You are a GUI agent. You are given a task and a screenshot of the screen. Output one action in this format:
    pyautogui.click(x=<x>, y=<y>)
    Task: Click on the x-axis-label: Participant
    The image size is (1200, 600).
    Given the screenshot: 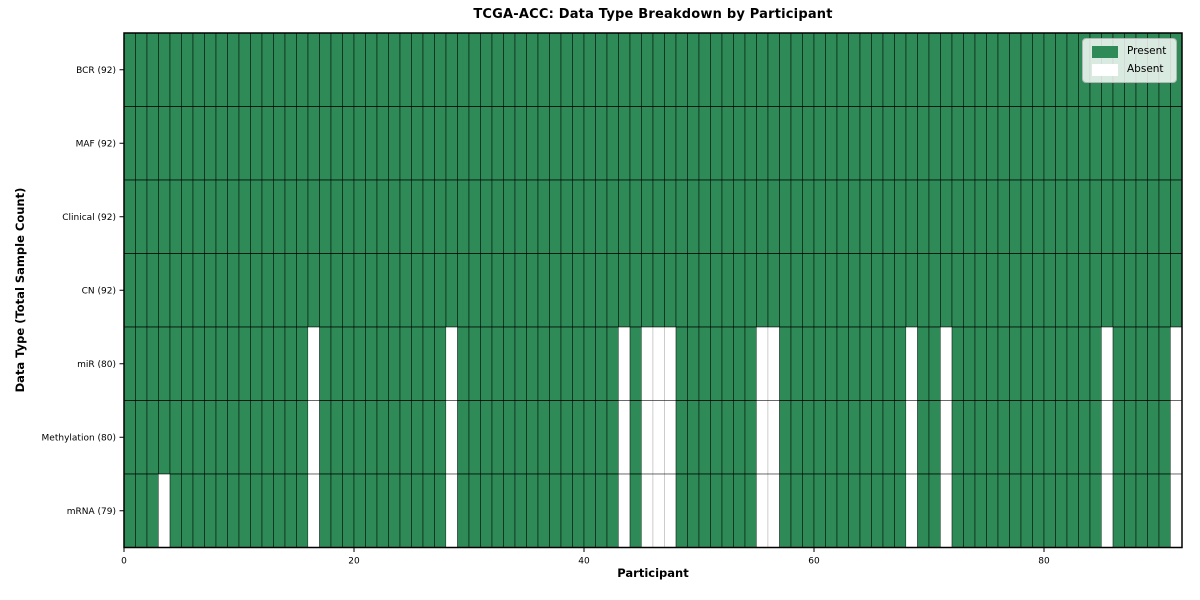 What is the action you would take?
    pyautogui.click(x=653, y=573)
    